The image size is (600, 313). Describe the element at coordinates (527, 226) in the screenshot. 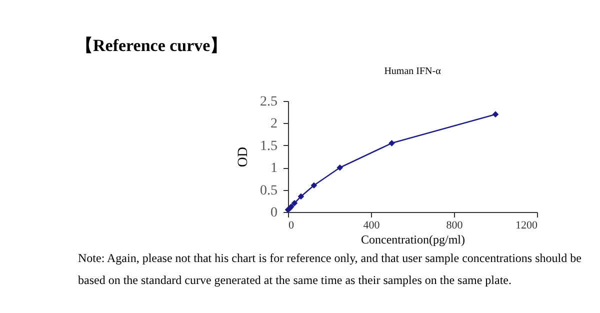

I see `x-tick-label: 1200` at that location.